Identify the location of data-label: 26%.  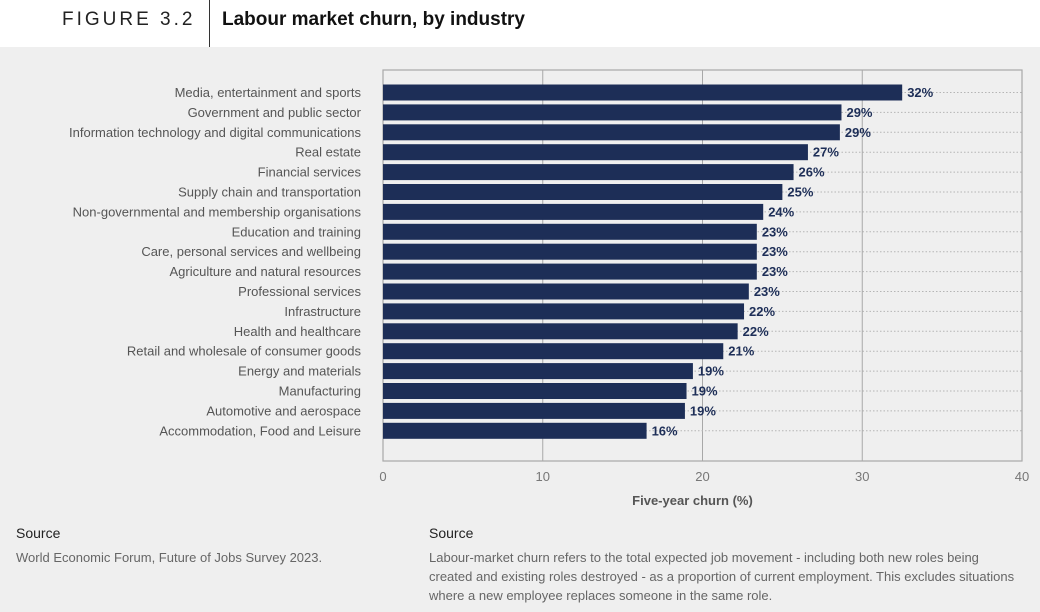
(812, 172).